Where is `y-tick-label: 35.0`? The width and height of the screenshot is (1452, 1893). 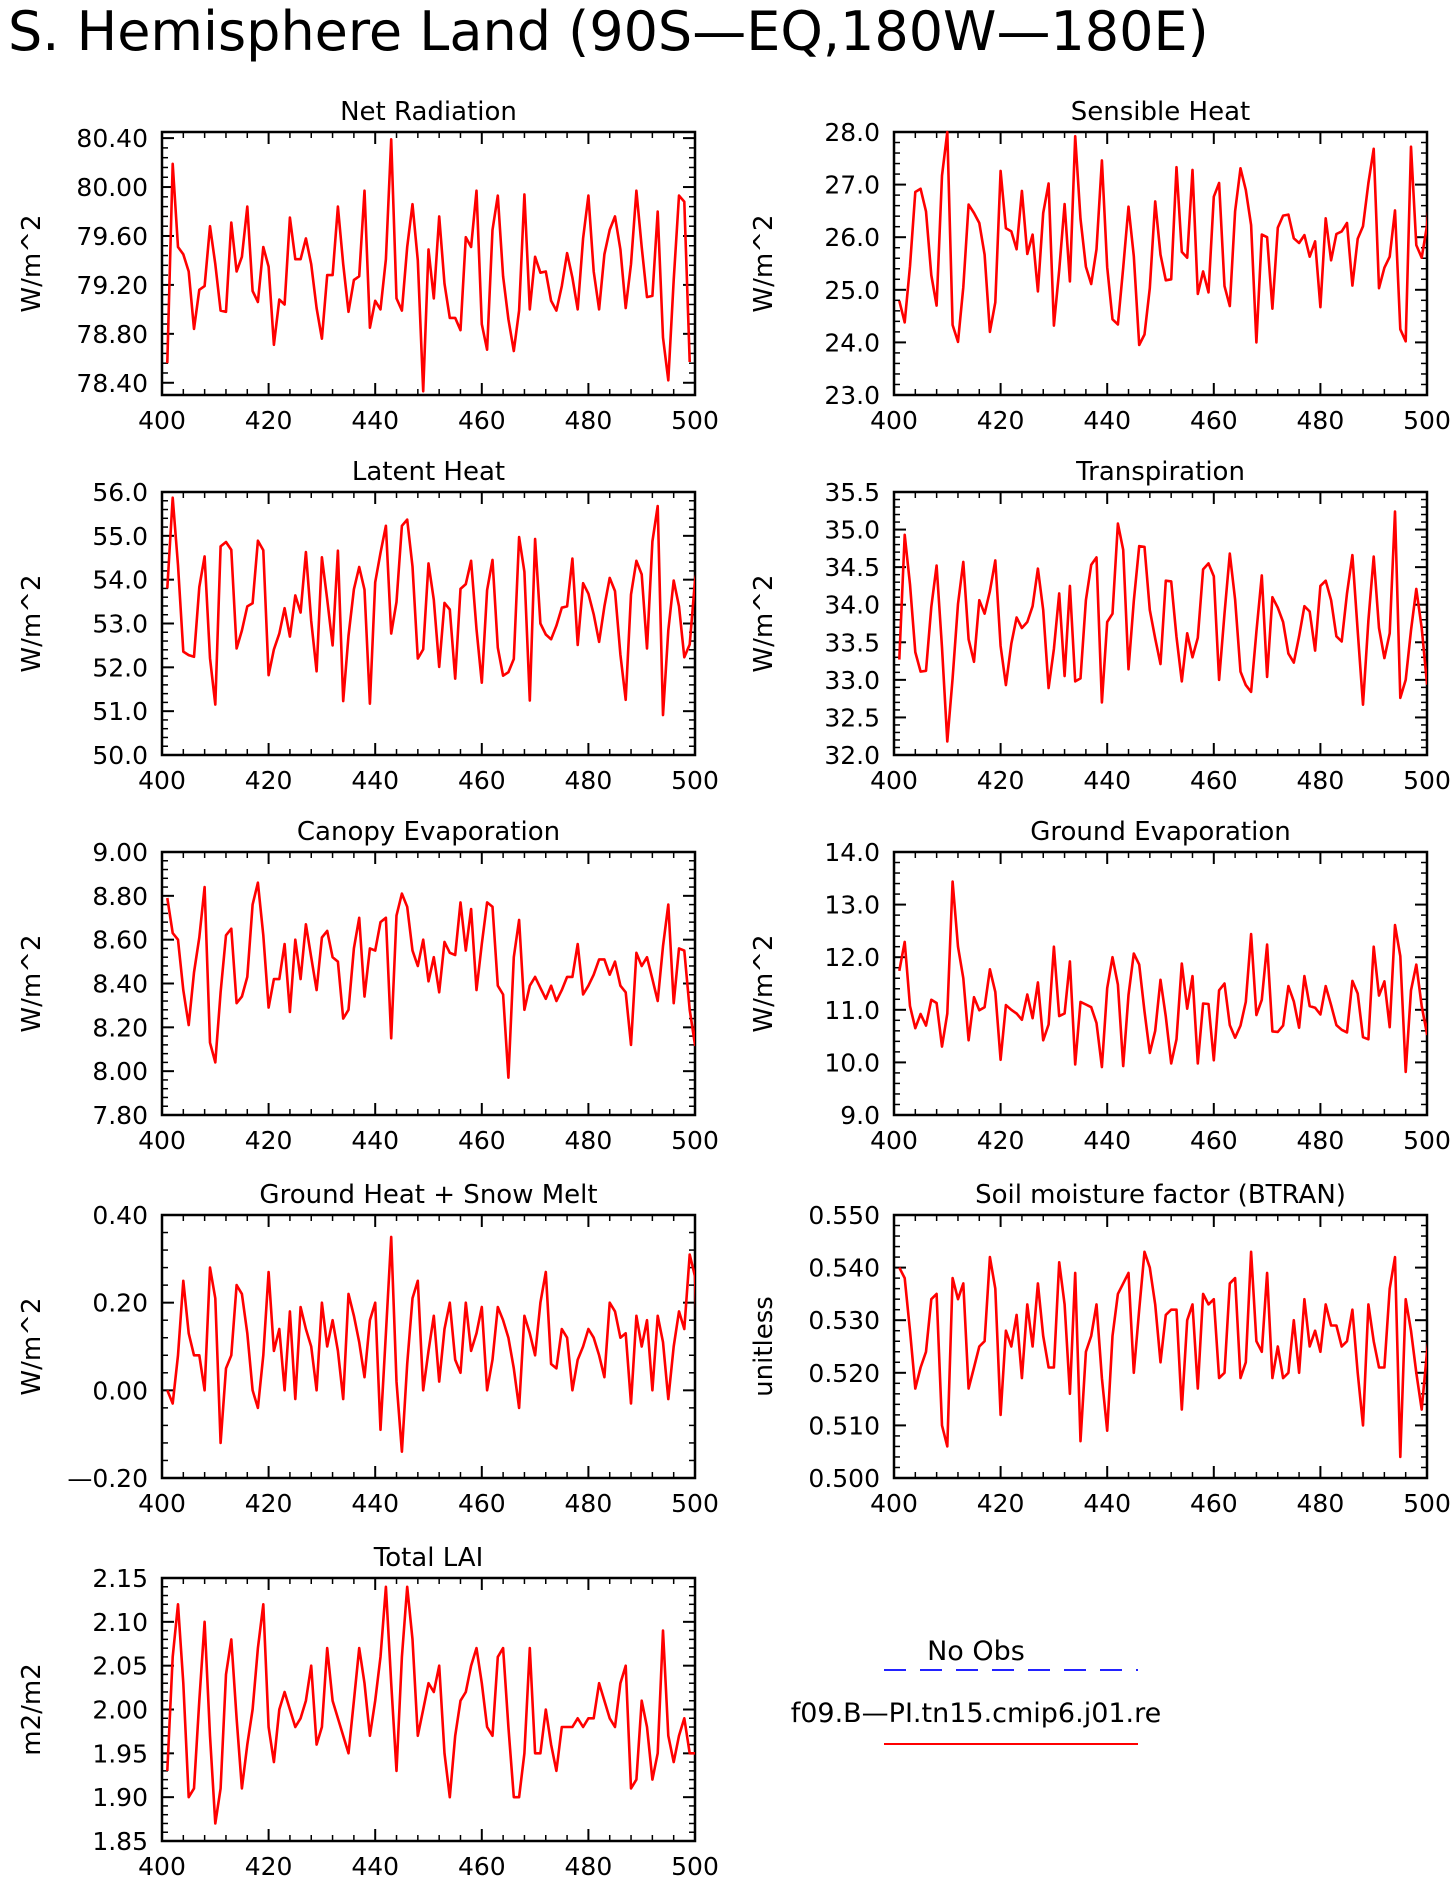 y-tick-label: 35.0 is located at coordinates (852, 530).